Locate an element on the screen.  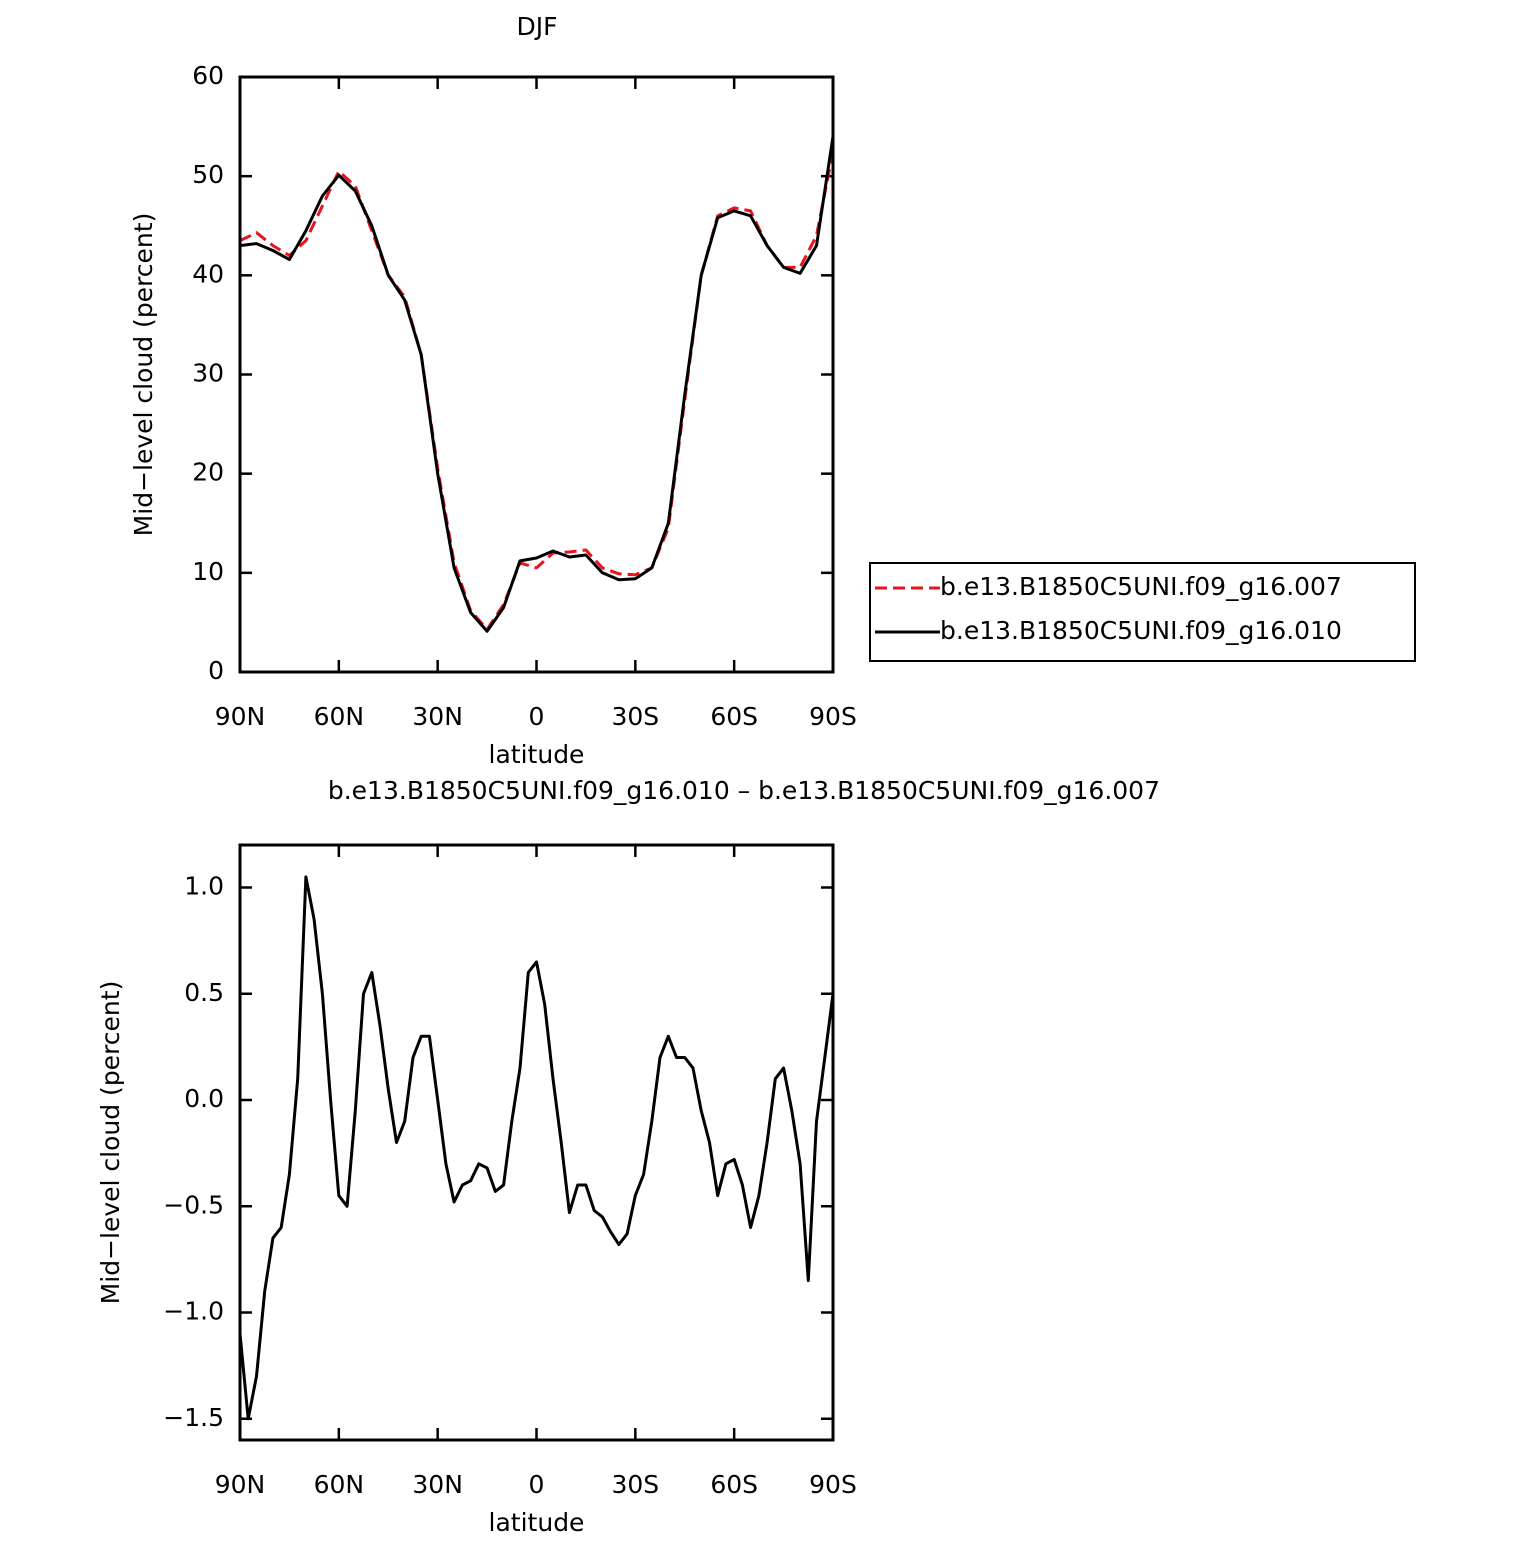
y-tick-label: 50 is located at coordinates (208, 174).